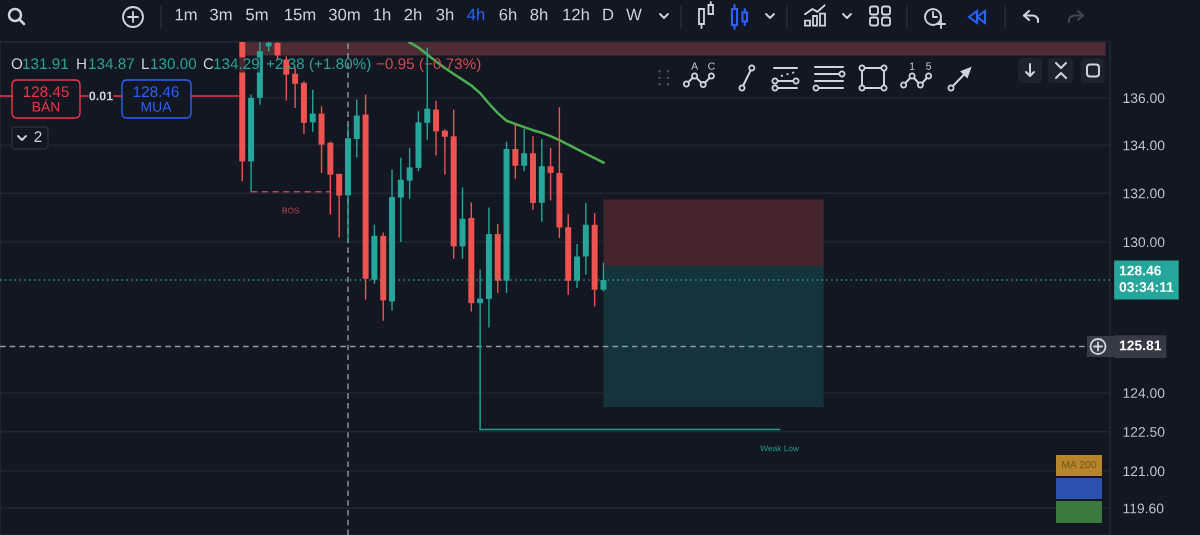  I want to click on ref-line-label: 125.81, so click(1140, 345).